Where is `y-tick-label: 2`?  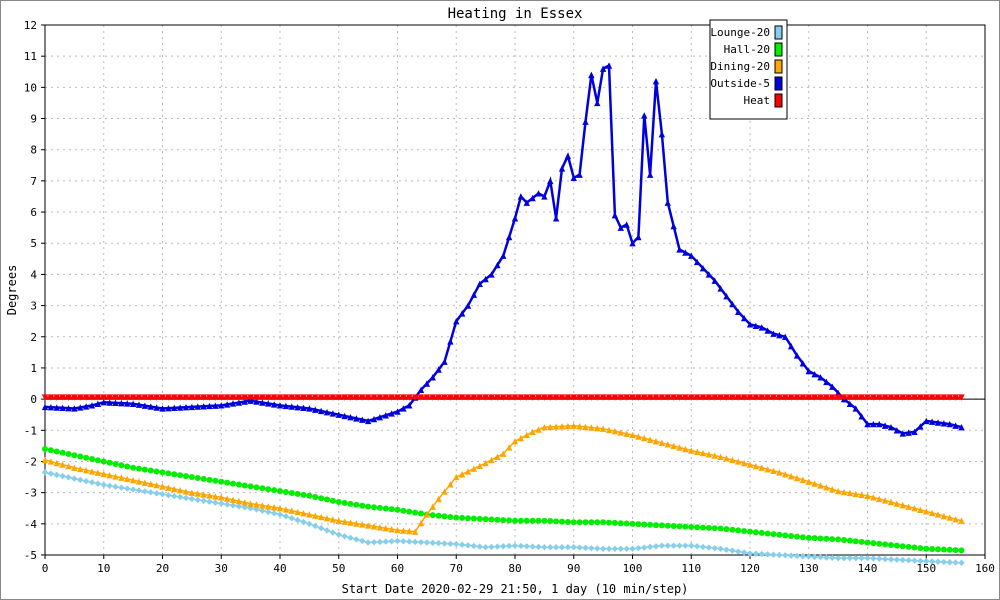
y-tick-label: 2 is located at coordinates (33, 337).